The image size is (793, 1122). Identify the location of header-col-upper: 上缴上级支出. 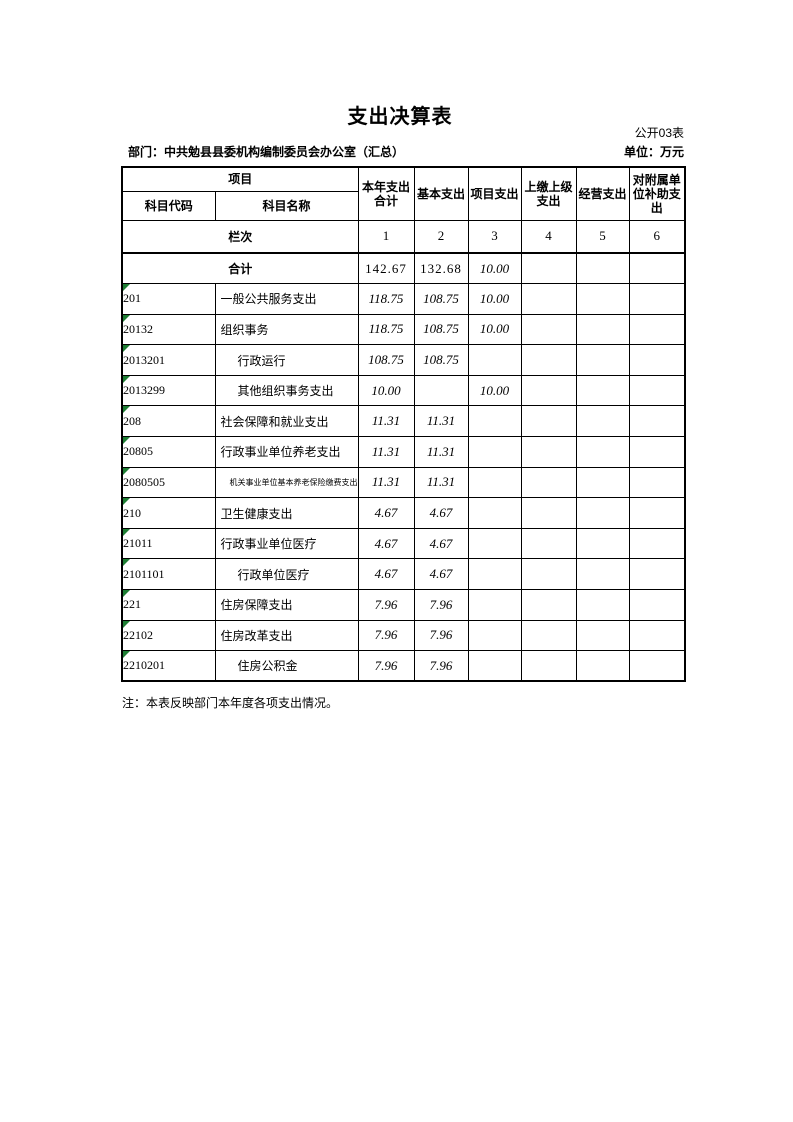
(548, 193).